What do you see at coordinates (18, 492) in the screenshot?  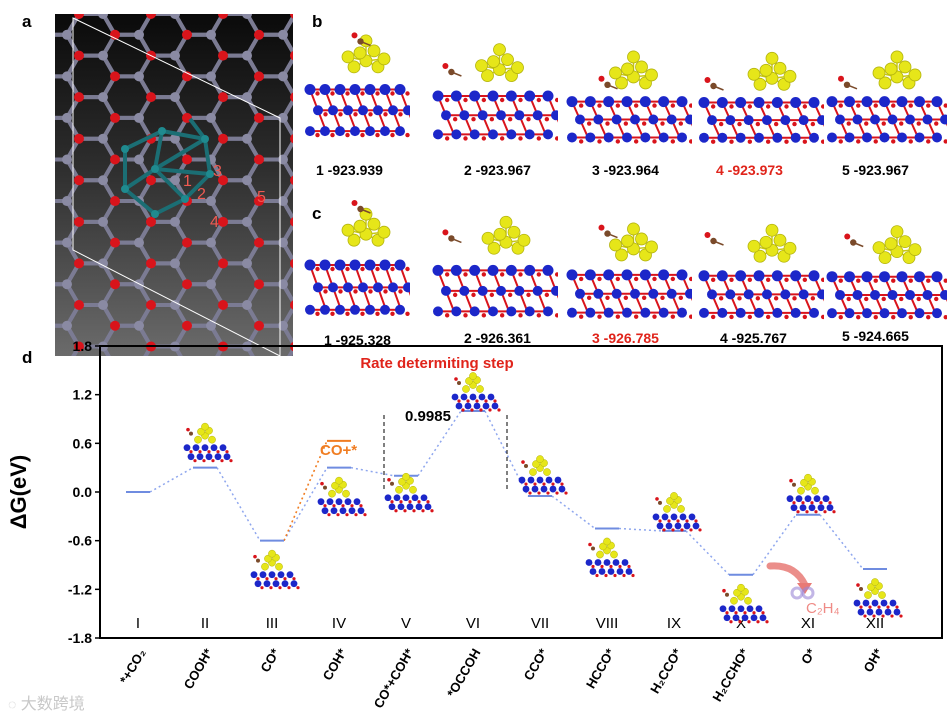 I see `y-axis-label: ΔG(eV)` at bounding box center [18, 492].